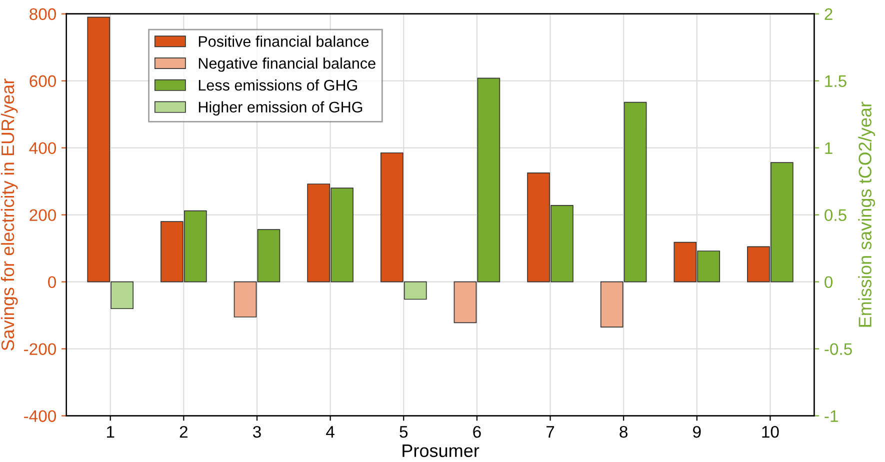 The image size is (885, 462). What do you see at coordinates (867, 214) in the screenshot?
I see `y2-axis-title: Emission savings tCO2/year` at bounding box center [867, 214].